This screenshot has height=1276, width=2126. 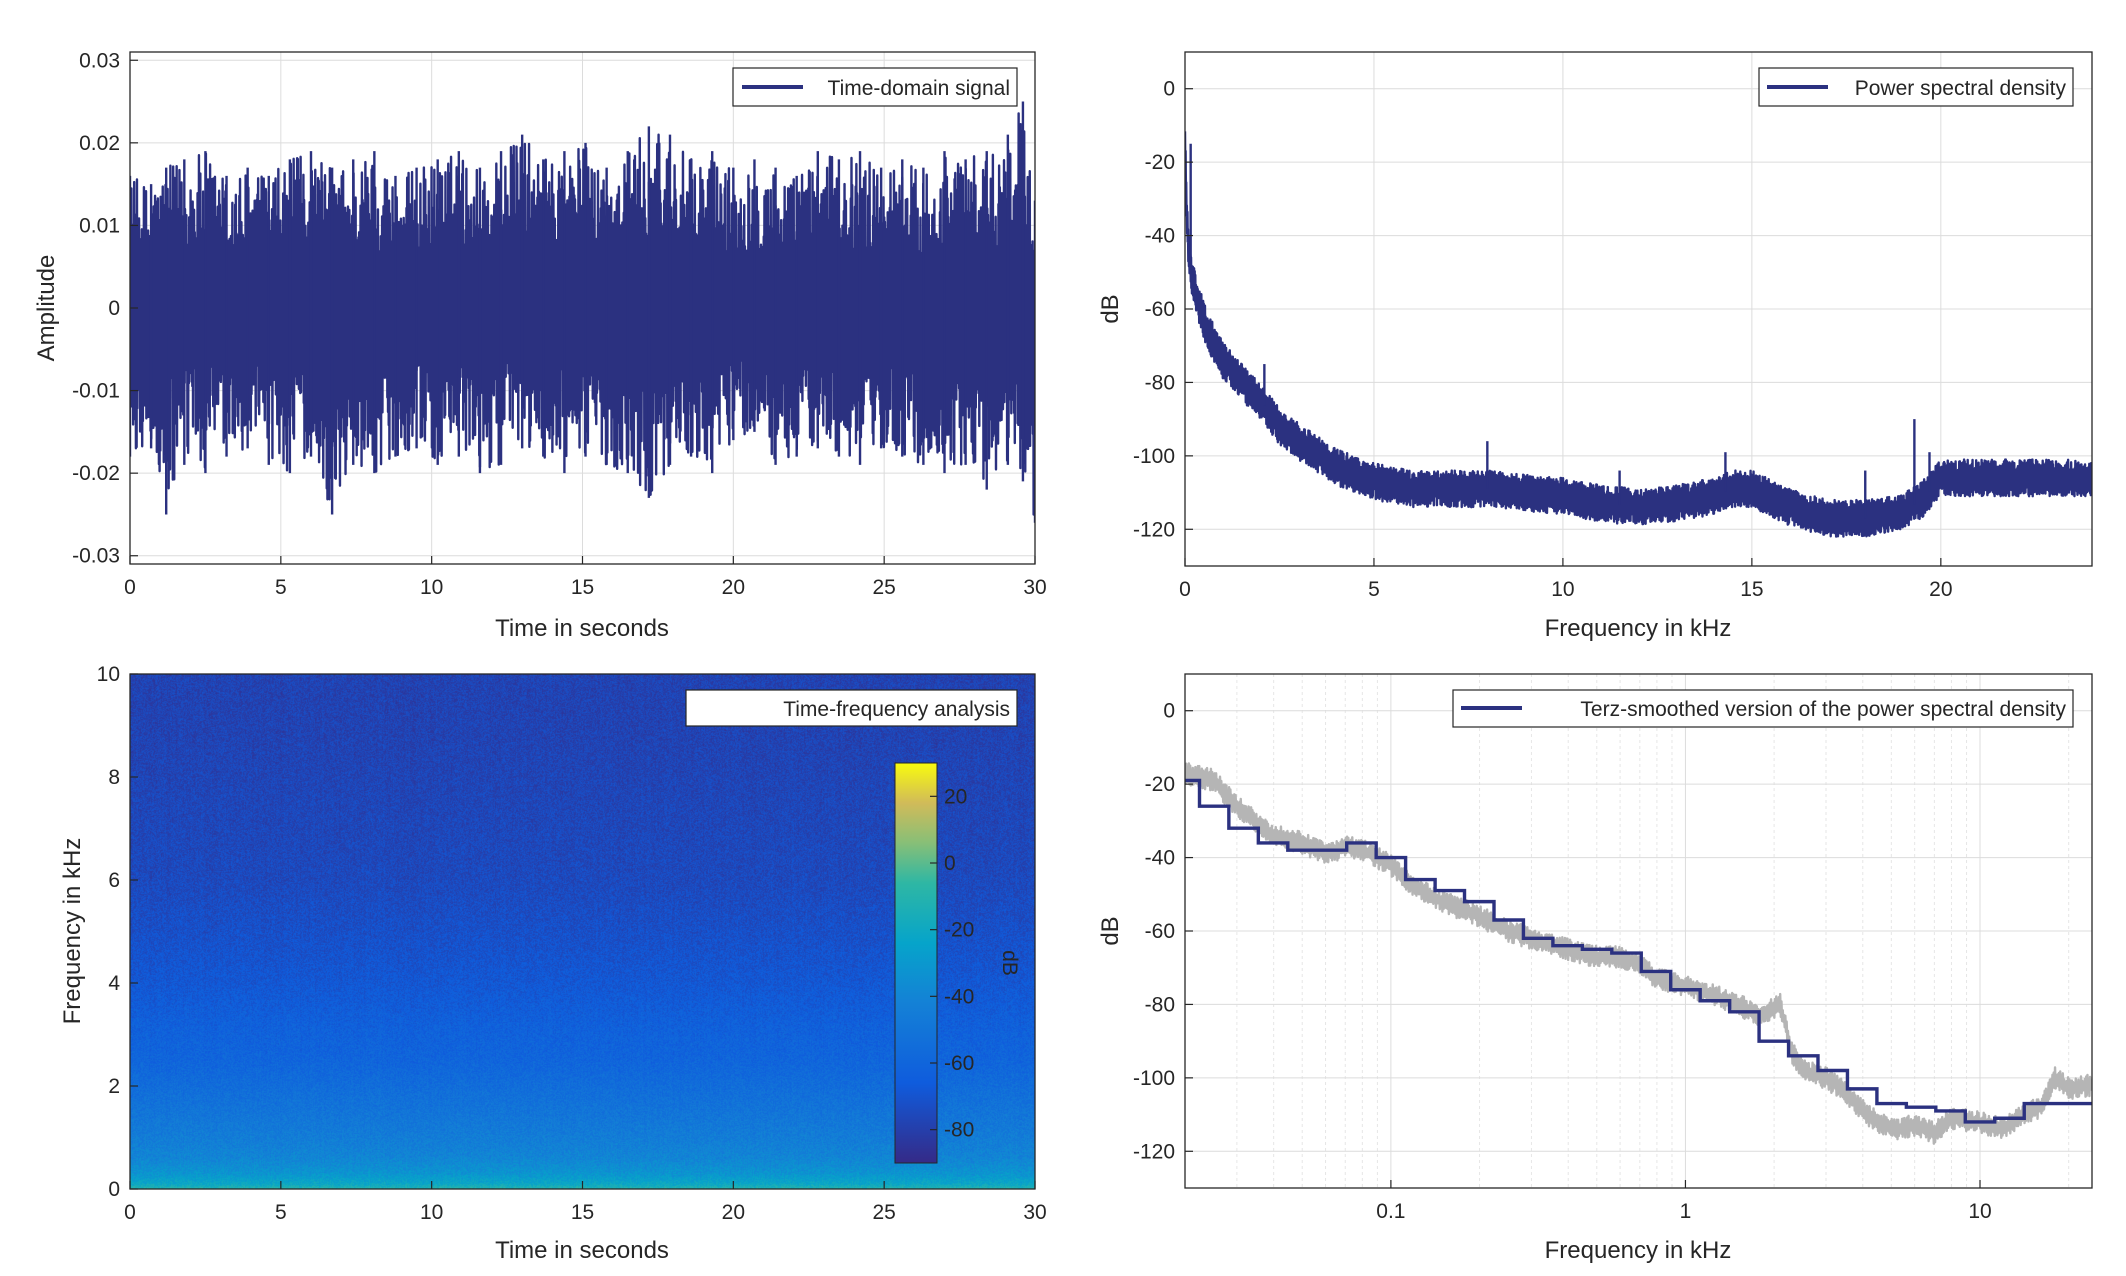 I want to click on time-domain-legend-label: Time-domain signal, so click(x=919, y=88).